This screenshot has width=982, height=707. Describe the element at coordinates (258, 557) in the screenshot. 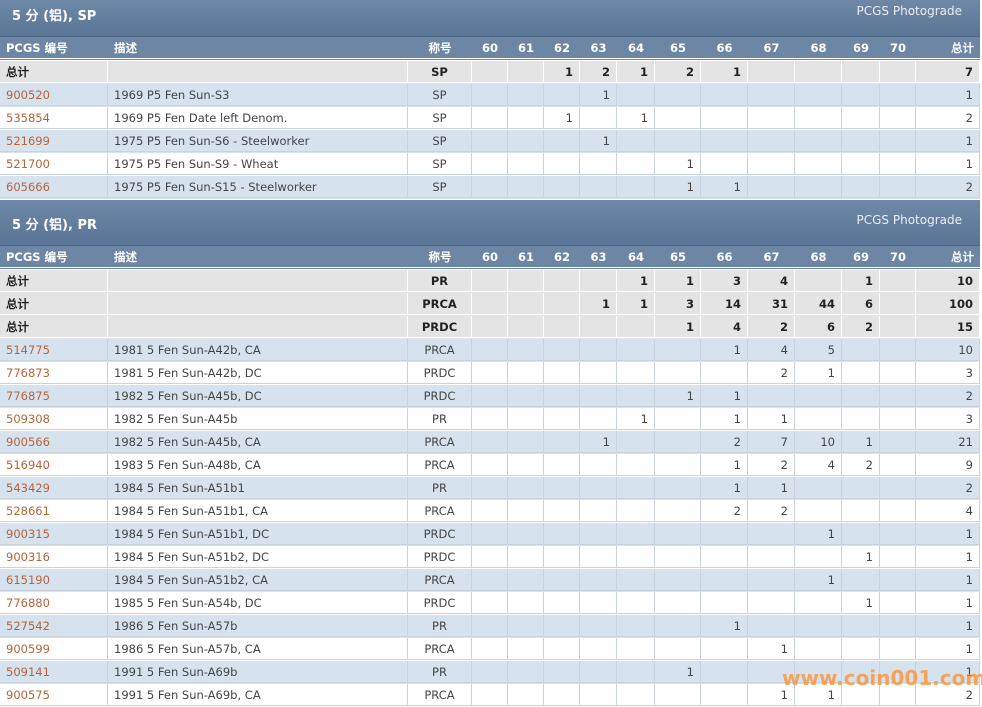

I see `description: 1984 5 Fen Sun-A51b2, DC` at that location.